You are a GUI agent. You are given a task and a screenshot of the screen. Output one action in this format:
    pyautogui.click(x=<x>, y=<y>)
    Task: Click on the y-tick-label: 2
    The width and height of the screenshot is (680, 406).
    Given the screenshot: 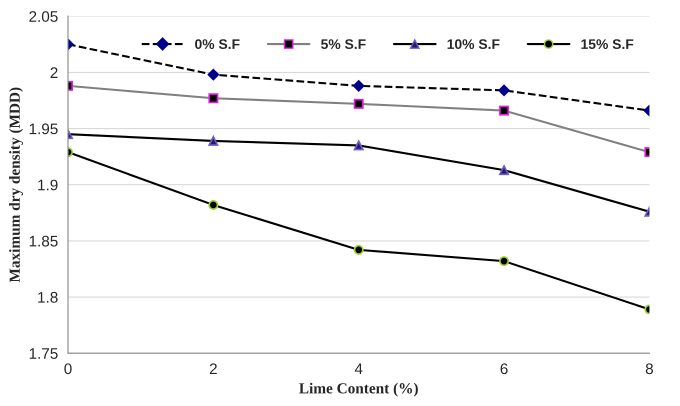 What is the action you would take?
    pyautogui.click(x=54, y=72)
    